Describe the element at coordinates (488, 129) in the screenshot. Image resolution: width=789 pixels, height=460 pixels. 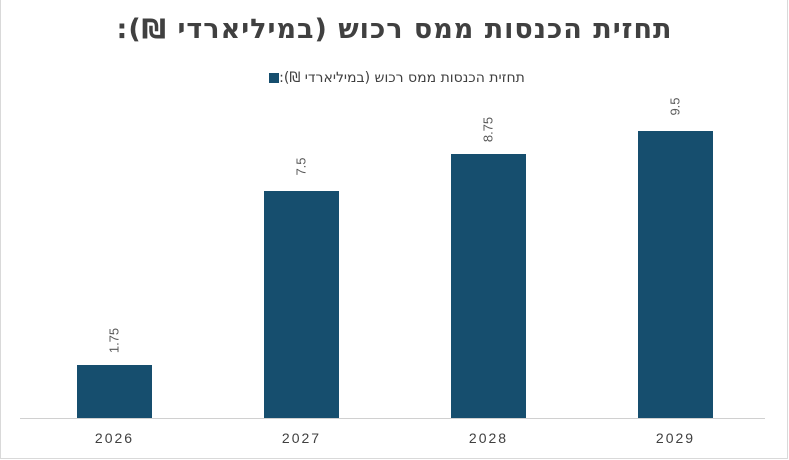
I see `value-label-2028: 8.75` at that location.